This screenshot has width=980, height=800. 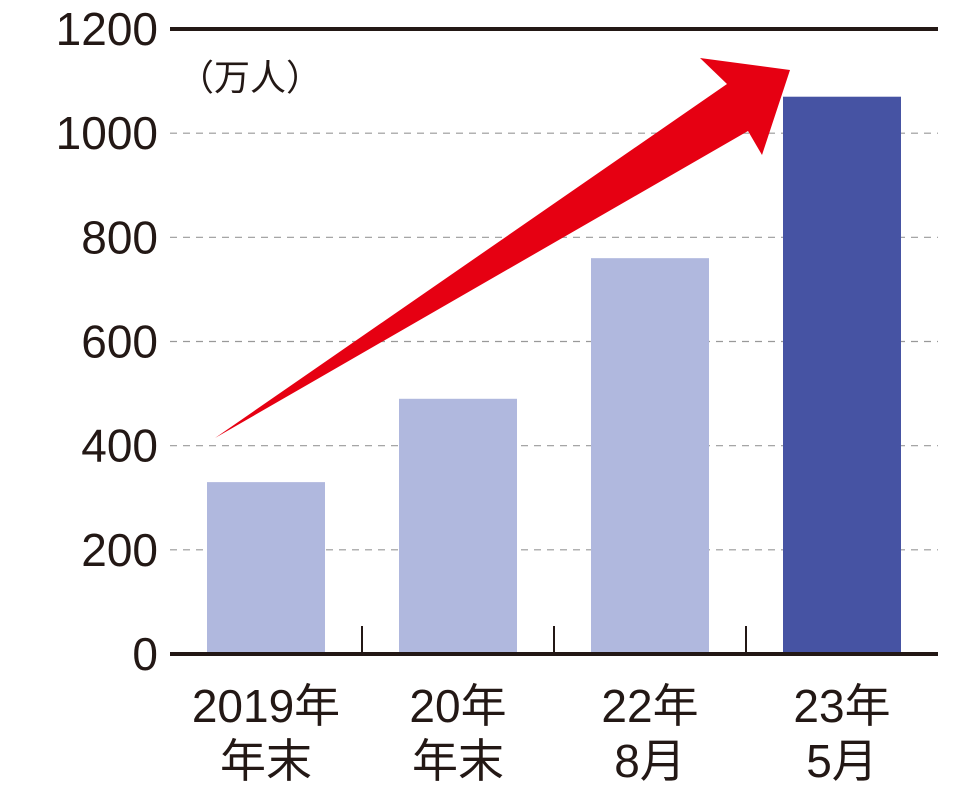 What do you see at coordinates (119, 550) in the screenshot?
I see `y-tick-label: 200` at bounding box center [119, 550].